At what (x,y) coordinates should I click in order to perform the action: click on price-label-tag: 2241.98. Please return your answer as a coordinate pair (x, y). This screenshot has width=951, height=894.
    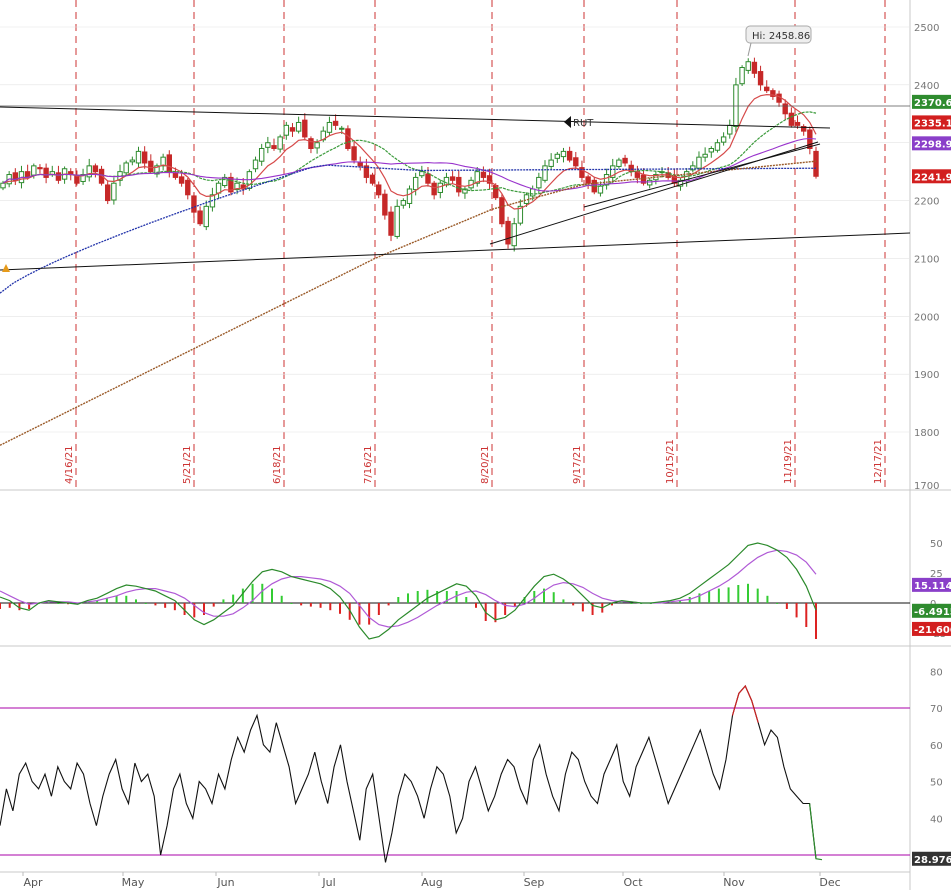
    Looking at the image, I should click on (931, 176).